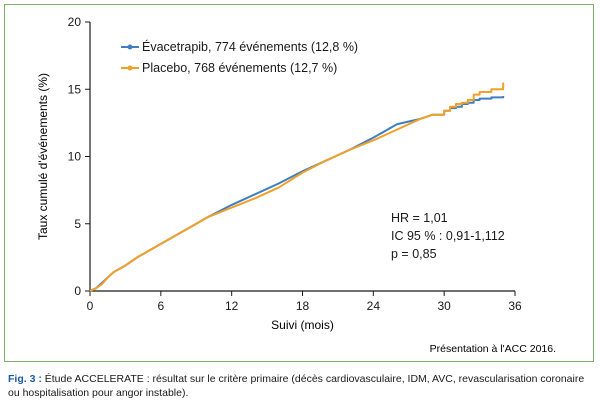  What do you see at coordinates (75, 89) in the screenshot?
I see `y-tick-label: 15` at bounding box center [75, 89].